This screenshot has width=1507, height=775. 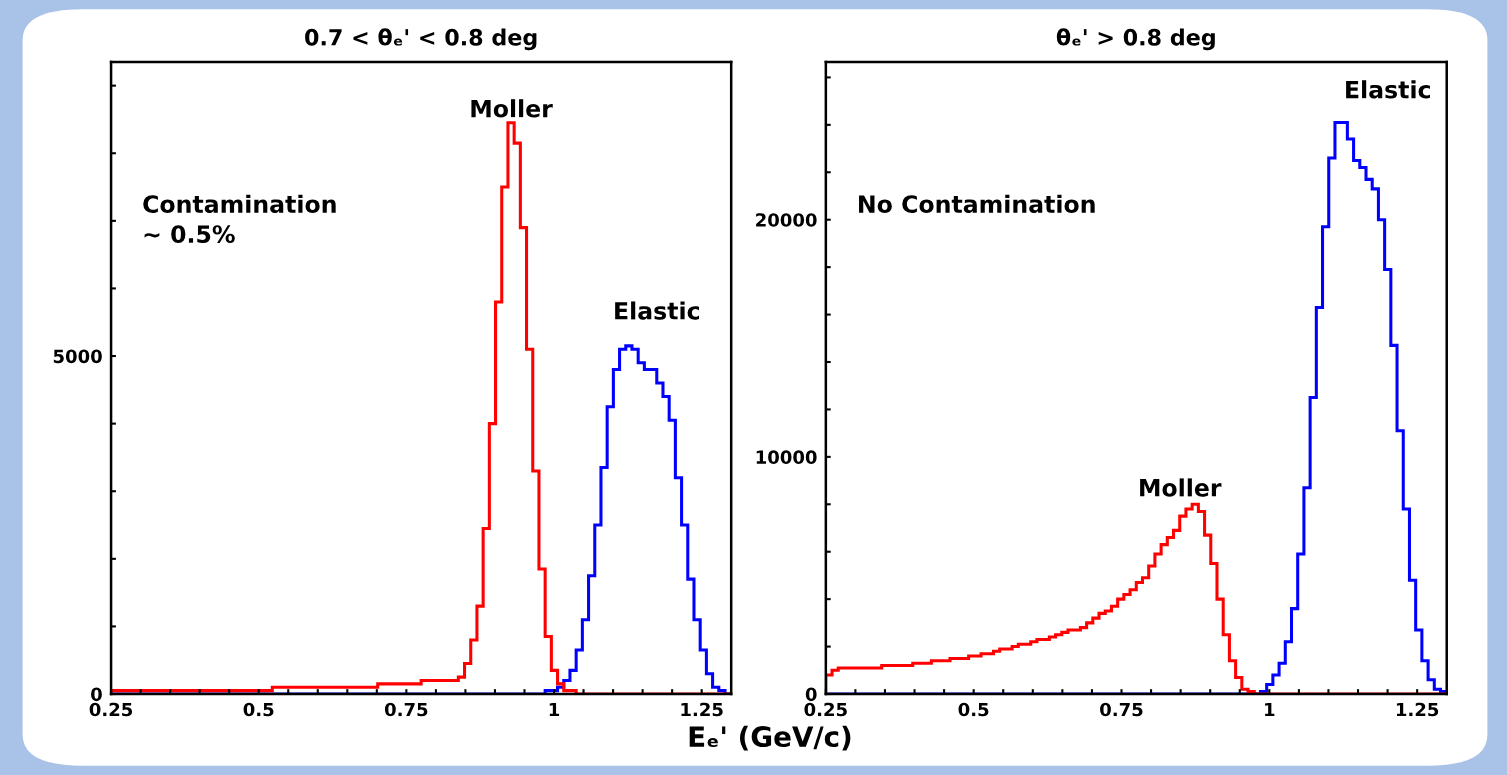 I want to click on y-tick-label: 10000, so click(x=786, y=457).